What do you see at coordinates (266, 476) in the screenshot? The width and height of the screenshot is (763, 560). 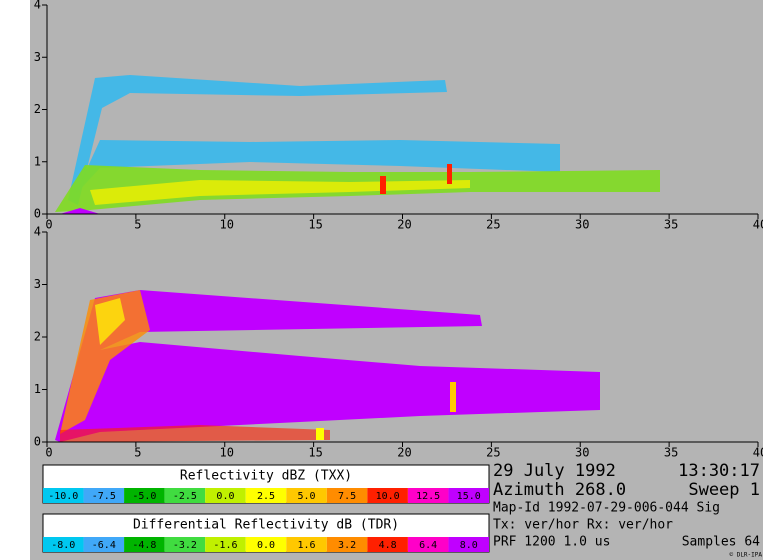 I see `colorbar-title: Reflectivity dBZ (TXX)` at bounding box center [266, 476].